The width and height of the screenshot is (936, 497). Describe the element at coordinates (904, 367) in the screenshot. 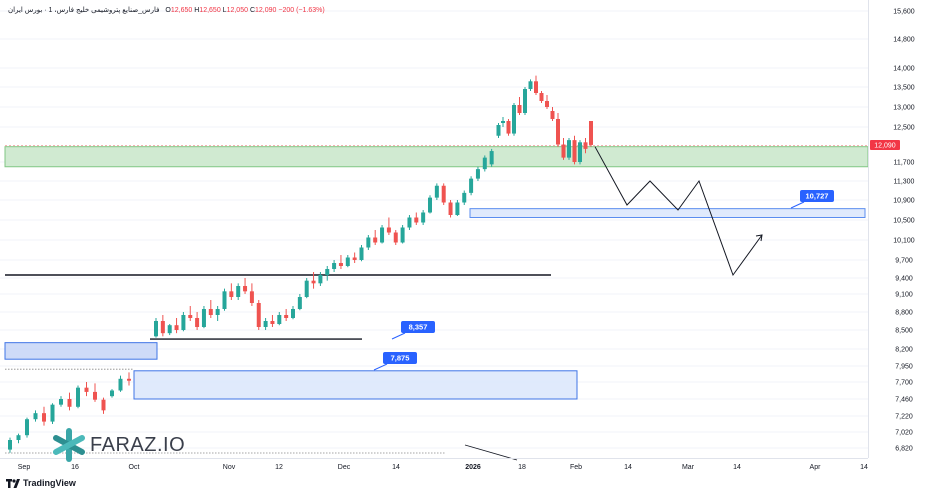

I see `y-tick-label: 7,950` at that location.